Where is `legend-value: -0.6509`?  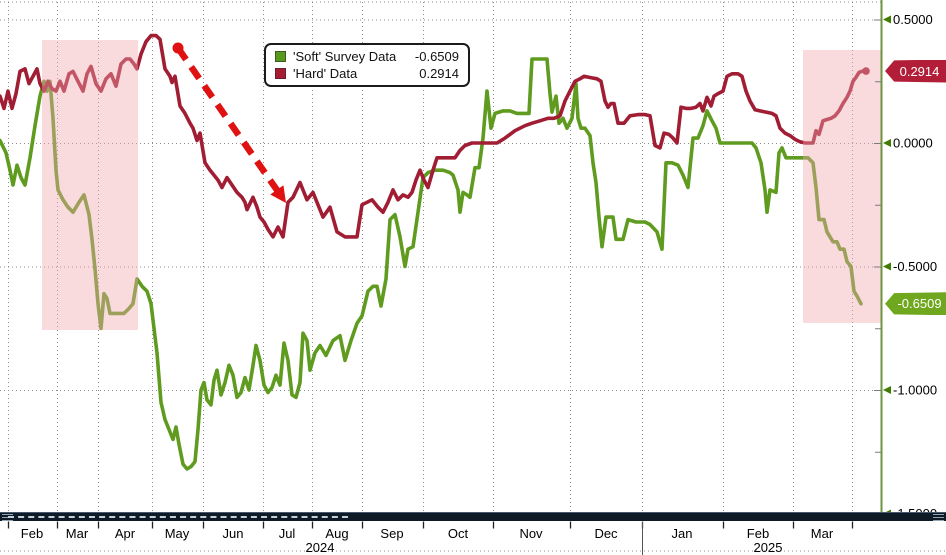
legend-value: -0.6509 is located at coordinates (436, 56).